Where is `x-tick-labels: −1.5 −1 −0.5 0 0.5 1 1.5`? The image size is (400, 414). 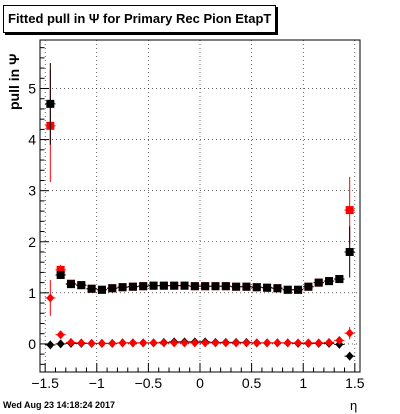 x-tick-labels: −1.5 −1 −0.5 0 0.5 1 1.5 is located at coordinates (197, 383).